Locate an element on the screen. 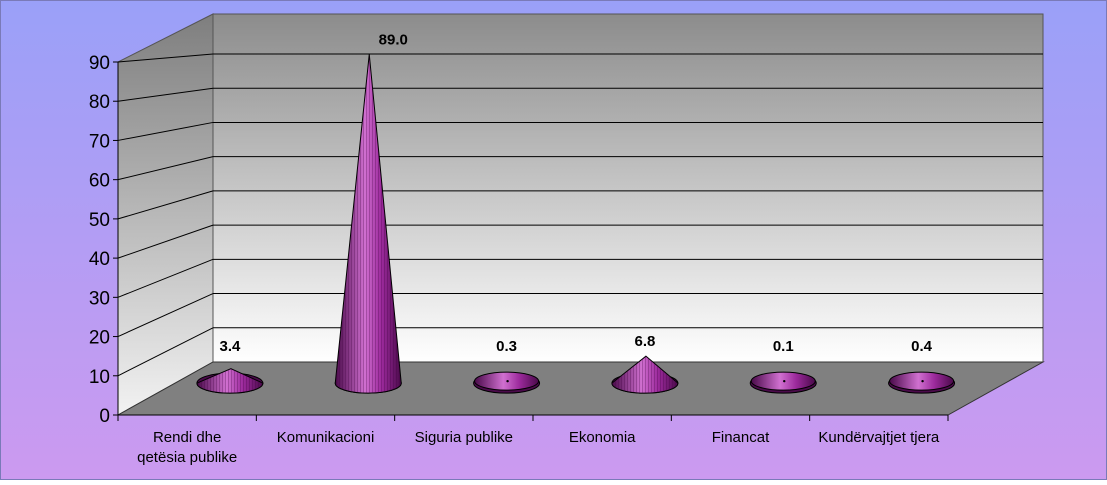  y-tick-label: 90 is located at coordinates (99, 63).